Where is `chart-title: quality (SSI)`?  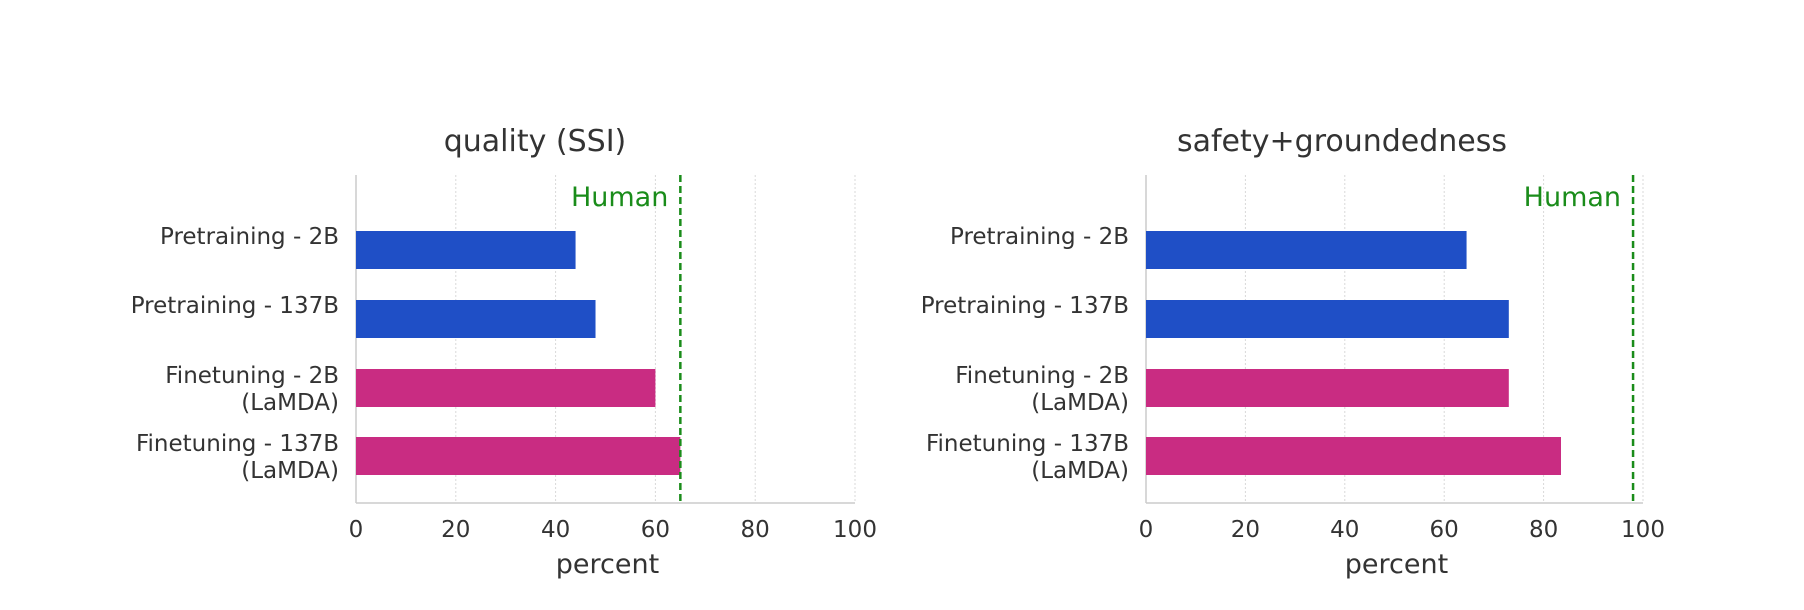
chart-title: quality (SSI) is located at coordinates (535, 141).